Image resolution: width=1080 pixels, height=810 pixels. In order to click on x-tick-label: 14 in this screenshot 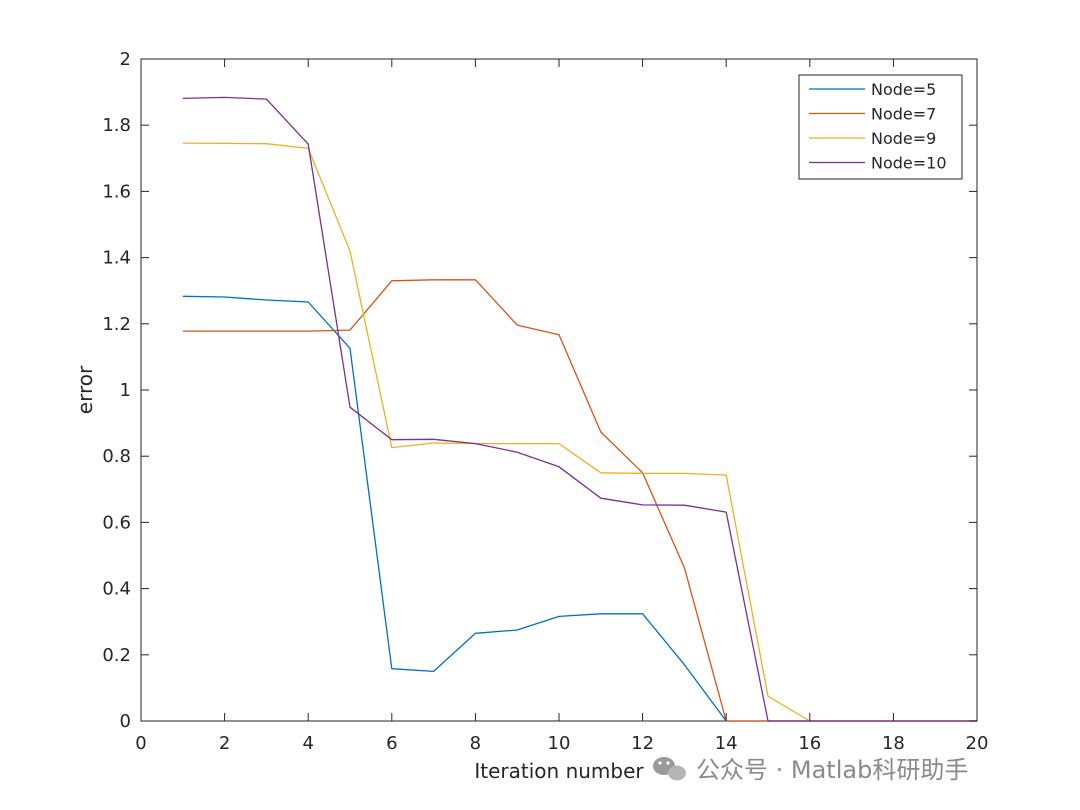, I will do `click(726, 743)`.